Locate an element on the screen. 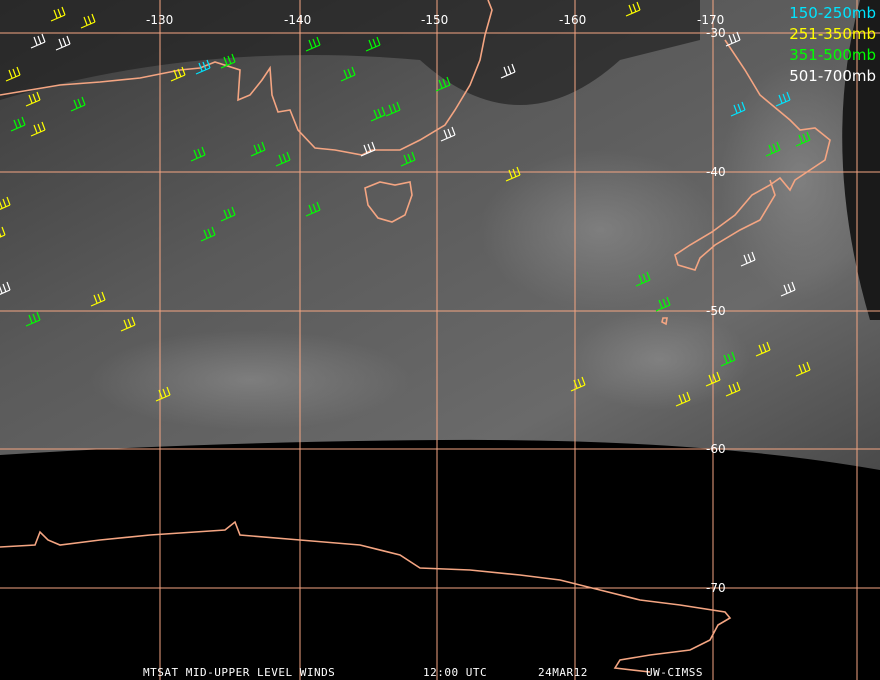 The image size is (880, 680). australia-coast is located at coordinates (246, 78).